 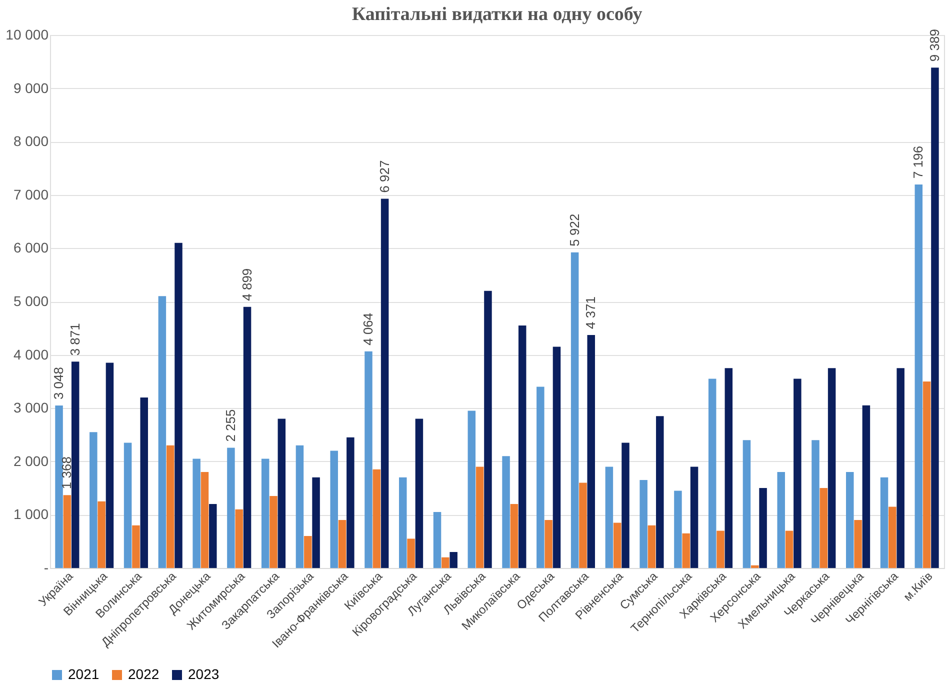 I want to click on y-tick-label: 2 000, so click(x=31, y=460).